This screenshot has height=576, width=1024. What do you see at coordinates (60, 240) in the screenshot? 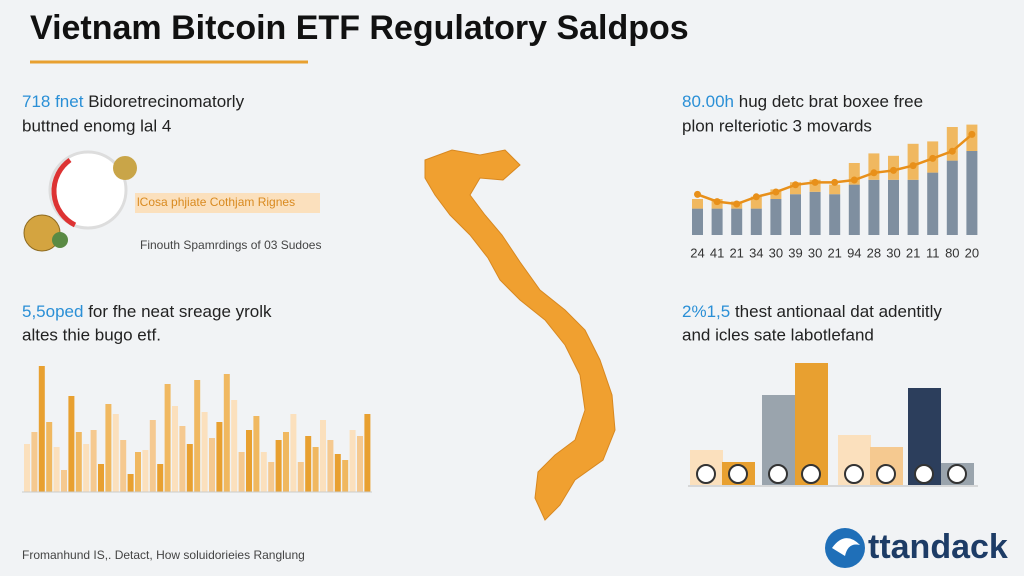
I see `leaf` at bounding box center [60, 240].